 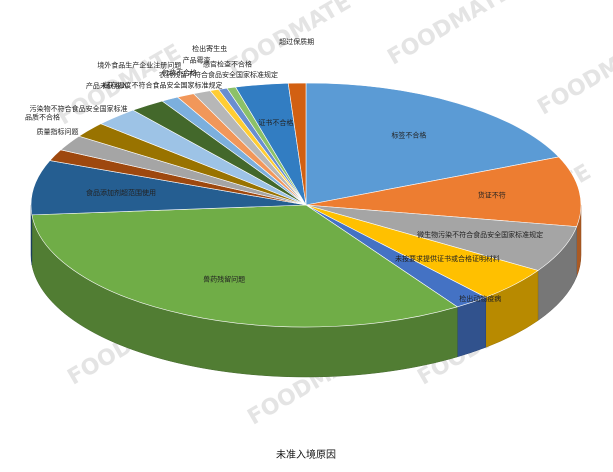 I want to click on slice-label: 食品添加剂超范围使用, so click(x=121, y=192).